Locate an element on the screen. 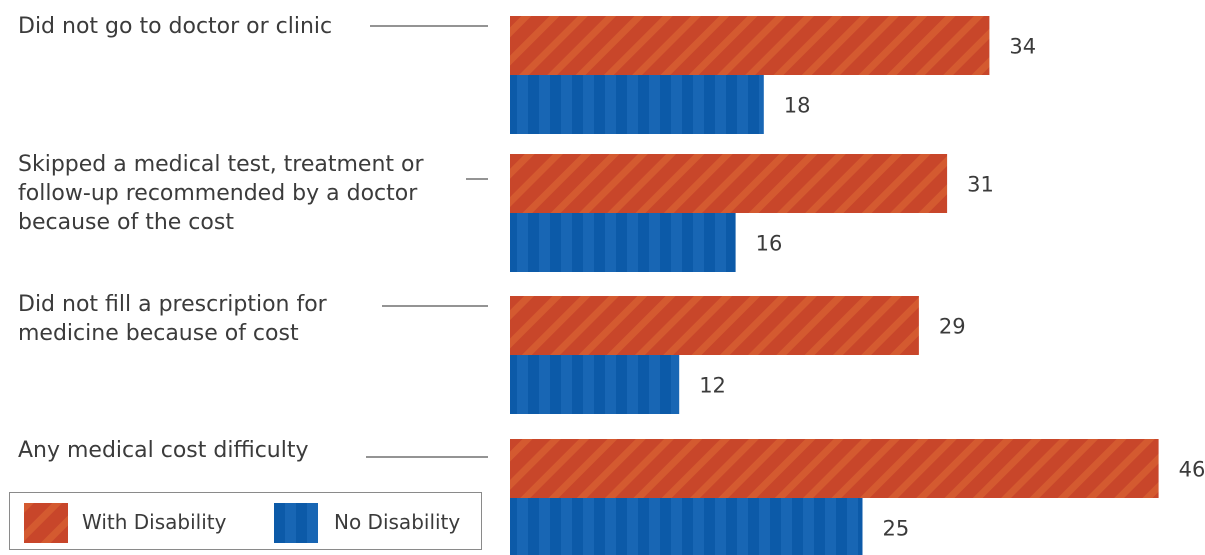 The height and width of the screenshot is (555, 1205). category-label: Did not go to doctor or clinic is located at coordinates (238, 26).